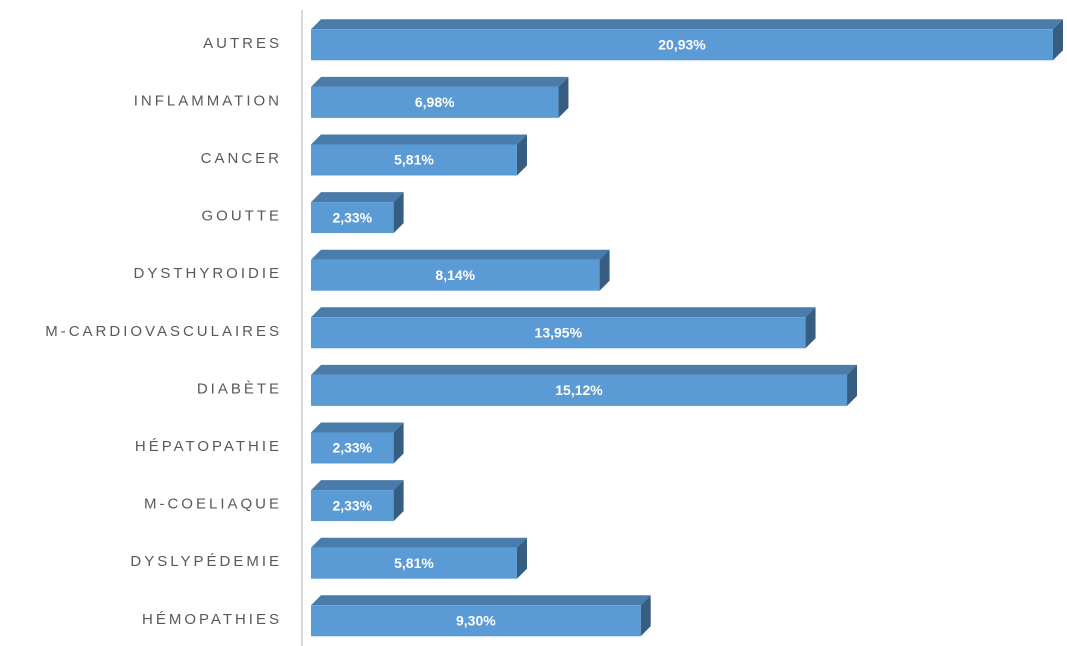  What do you see at coordinates (208, 100) in the screenshot?
I see `category-label: INFLAMMATION` at bounding box center [208, 100].